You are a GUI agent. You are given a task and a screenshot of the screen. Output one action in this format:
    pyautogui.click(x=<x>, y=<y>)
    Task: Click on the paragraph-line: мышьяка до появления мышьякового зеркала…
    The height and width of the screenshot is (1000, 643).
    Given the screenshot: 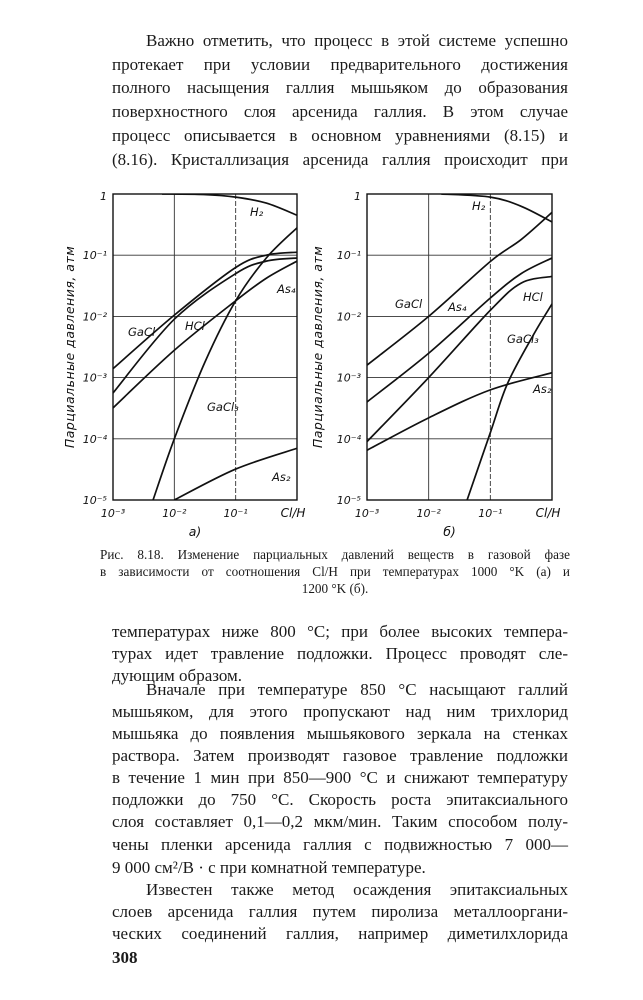 What is the action you would take?
    pyautogui.click(x=340, y=733)
    